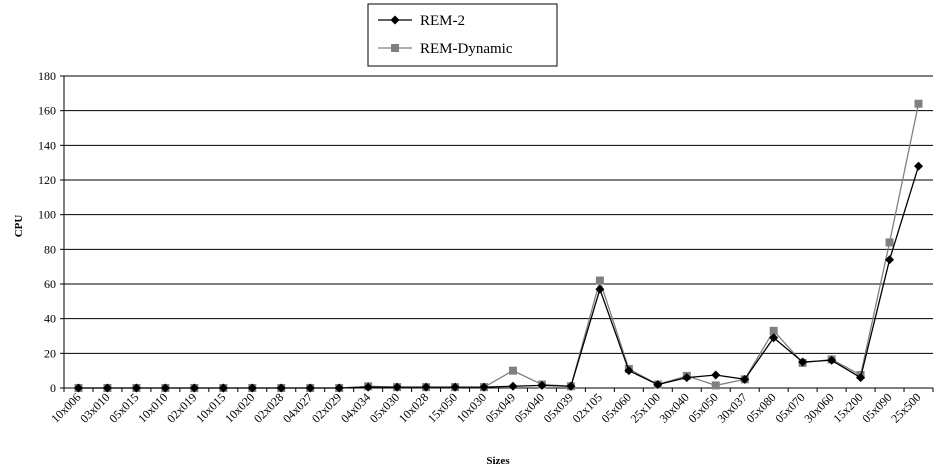  Describe the element at coordinates (466, 49) in the screenshot. I see `legend-label-rem-dynamic: REM-Dynamic` at that location.